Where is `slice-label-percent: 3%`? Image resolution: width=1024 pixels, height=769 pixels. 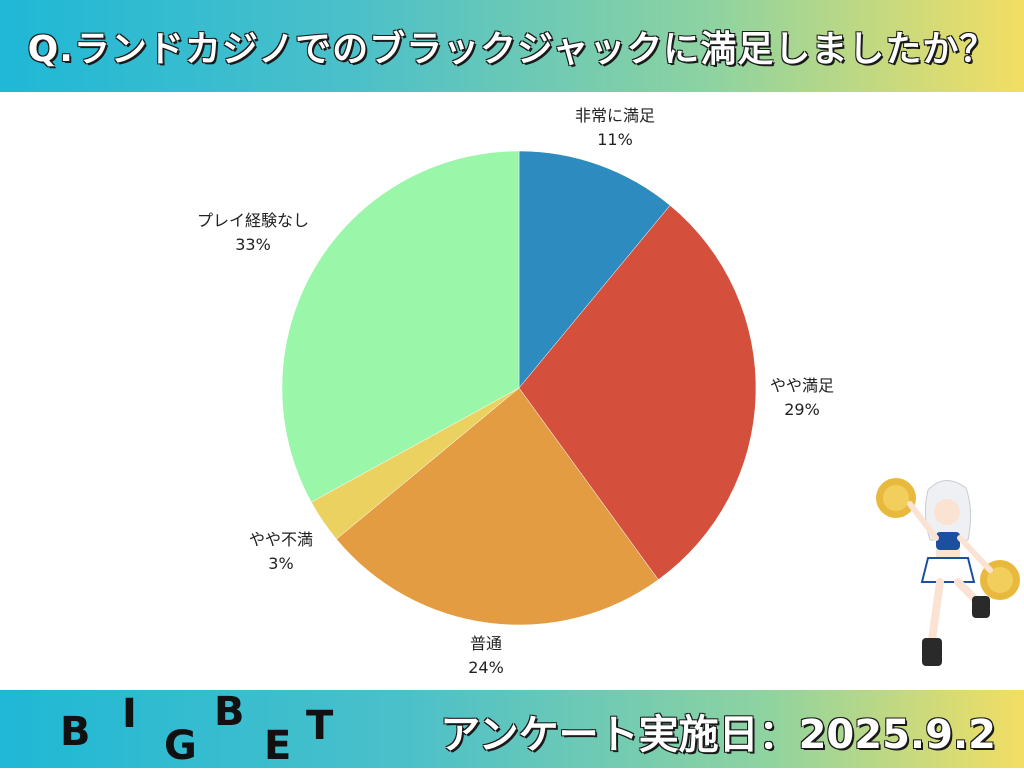 slice-label-percent: 3% is located at coordinates (281, 563).